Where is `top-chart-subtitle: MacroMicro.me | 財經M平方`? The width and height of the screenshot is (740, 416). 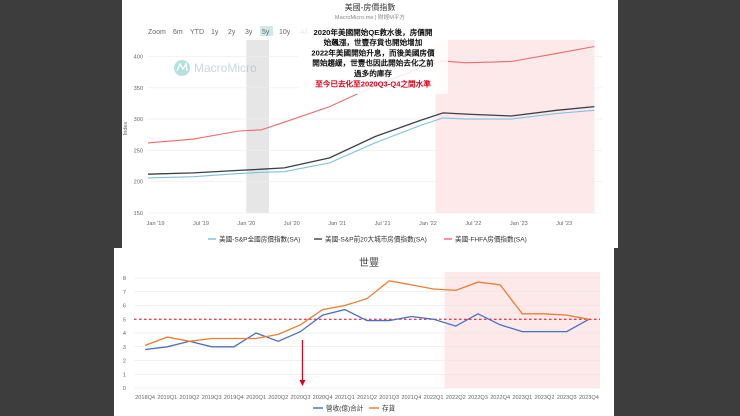 top-chart-subtitle: MacroMicro.me | 財經M平方 is located at coordinates (370, 17).